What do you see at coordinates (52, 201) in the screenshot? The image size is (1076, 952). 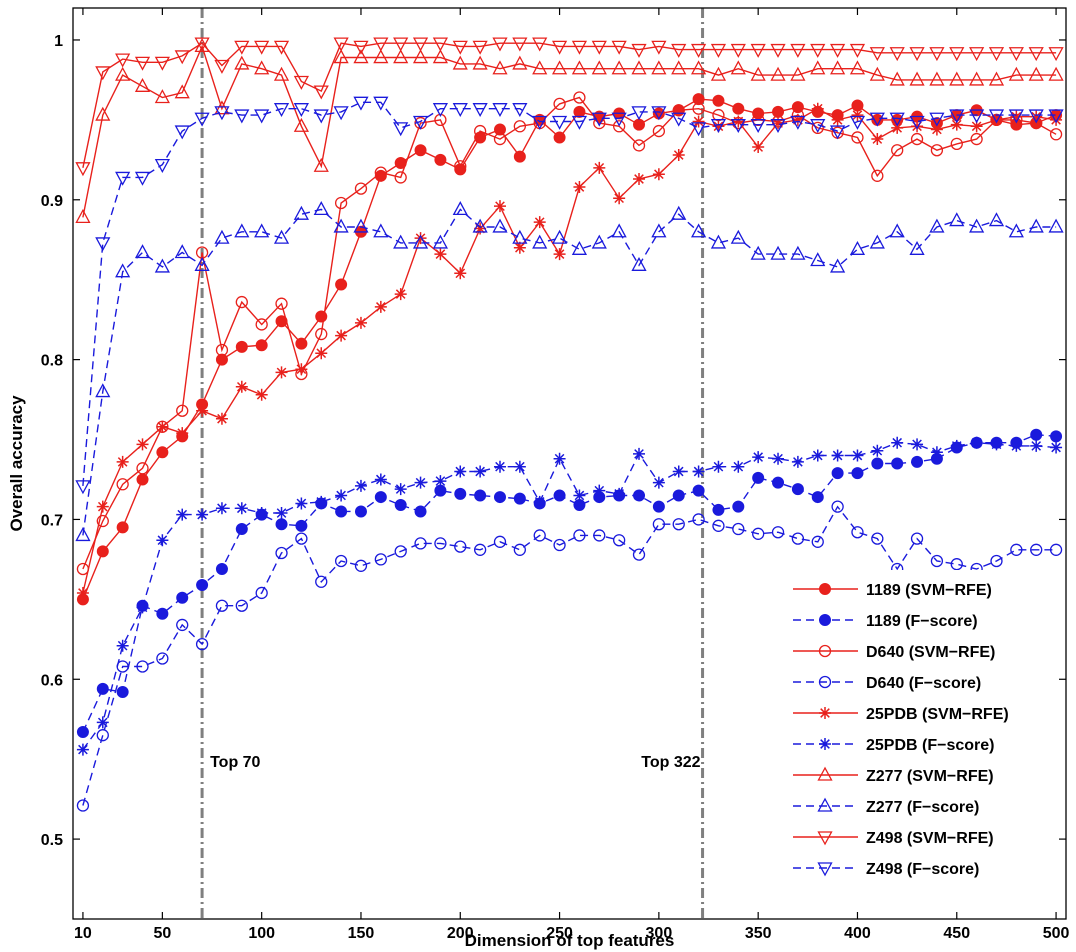 I see `y-tick-label: 0.9` at bounding box center [52, 201].